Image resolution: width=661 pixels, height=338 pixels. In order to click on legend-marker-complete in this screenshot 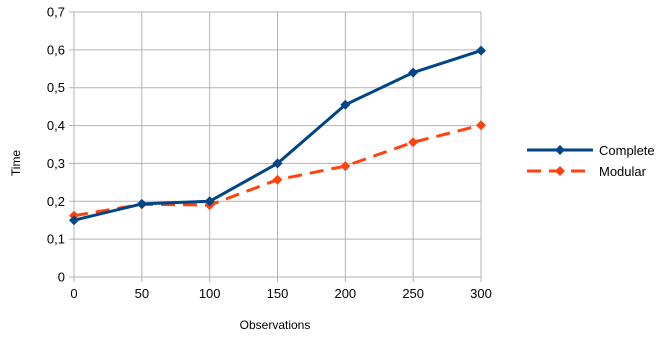, I will do `click(560, 150)`.